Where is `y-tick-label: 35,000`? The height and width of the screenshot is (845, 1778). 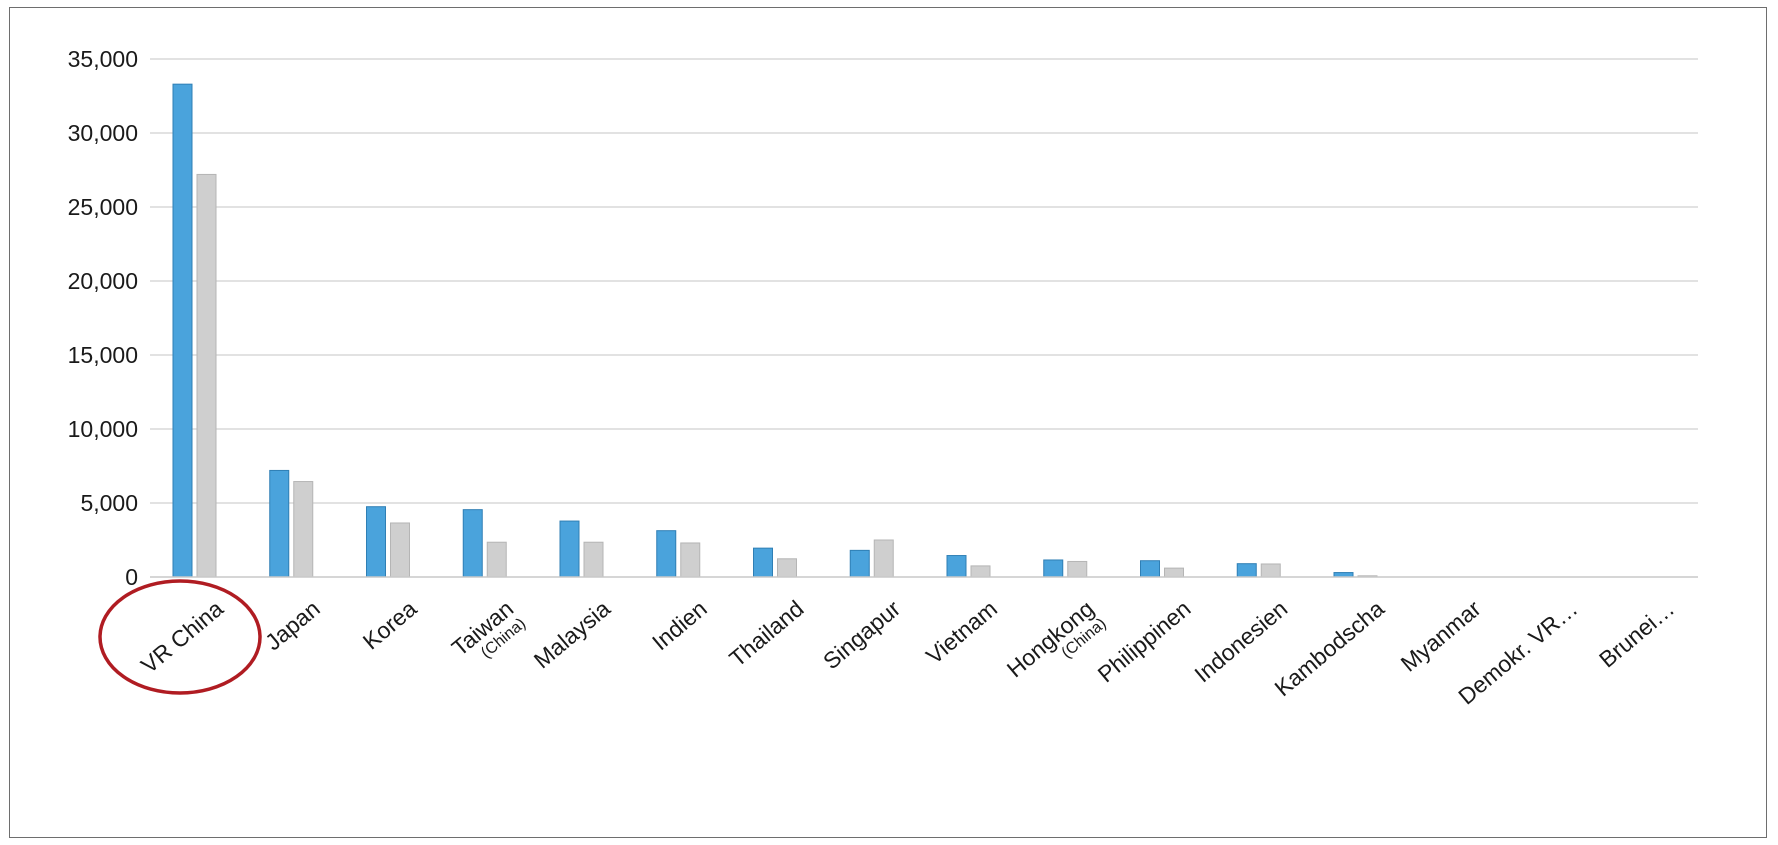 y-tick-label: 35,000 is located at coordinates (103, 59).